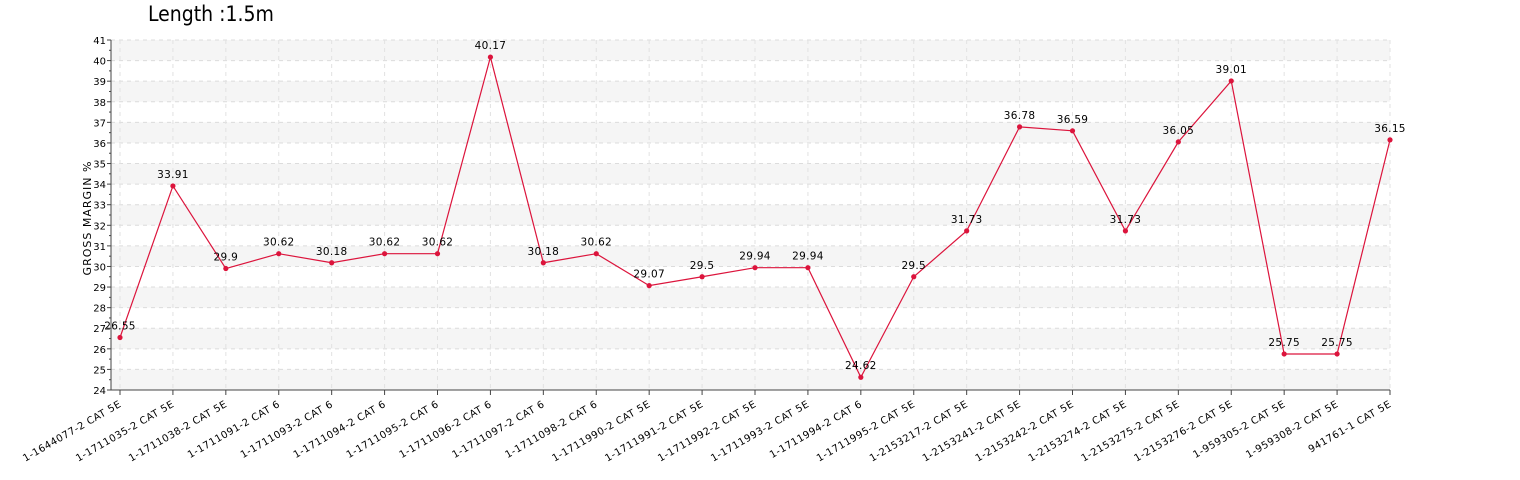 This screenshot has height=480, width=1520. What do you see at coordinates (760, 431) in the screenshot?
I see `x-tick-label: 1-1711993-2 CAT 5E` at bounding box center [760, 431].